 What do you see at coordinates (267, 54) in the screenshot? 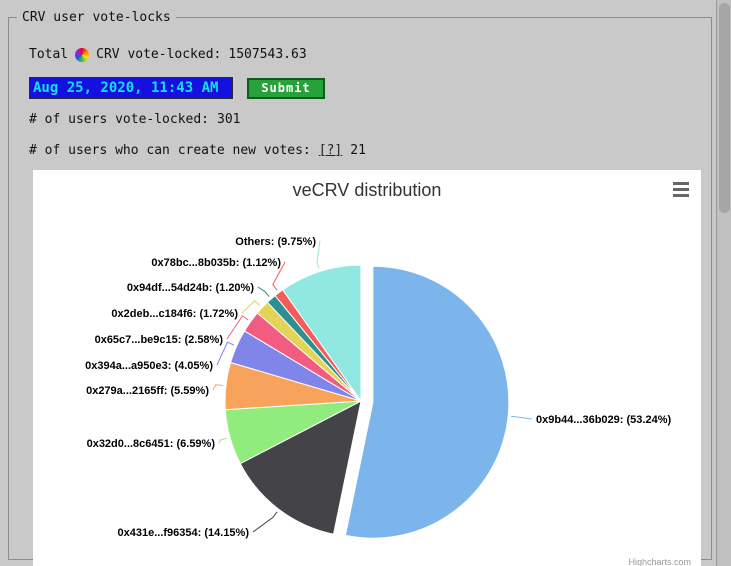
I see `total-value: 1507543.63` at bounding box center [267, 54].